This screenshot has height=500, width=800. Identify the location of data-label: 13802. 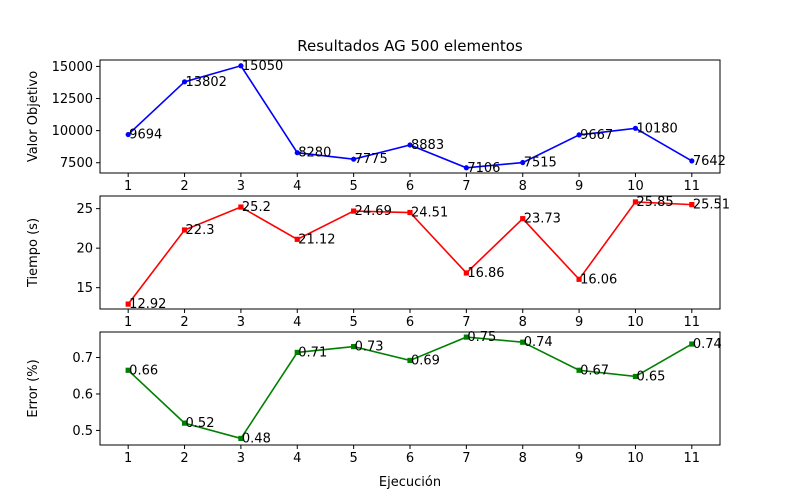
(206, 82).